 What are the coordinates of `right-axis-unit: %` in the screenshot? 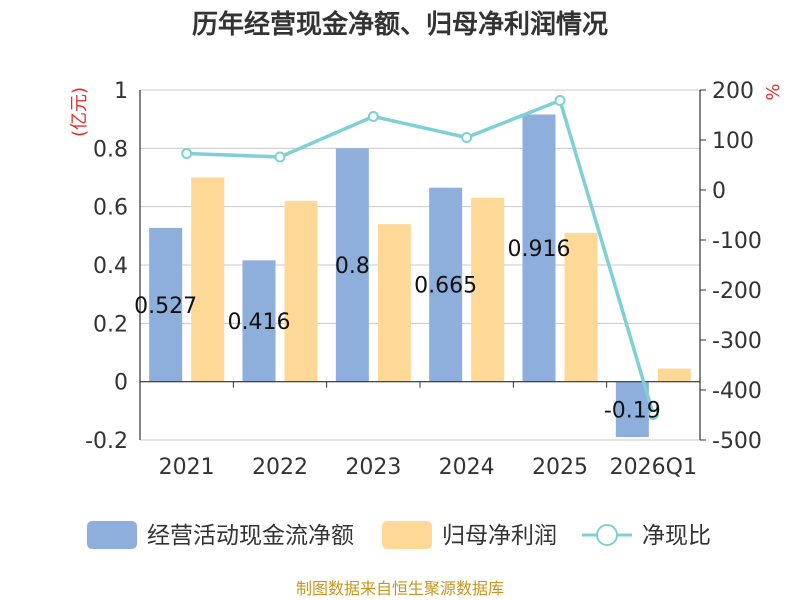 It's located at (773, 91).